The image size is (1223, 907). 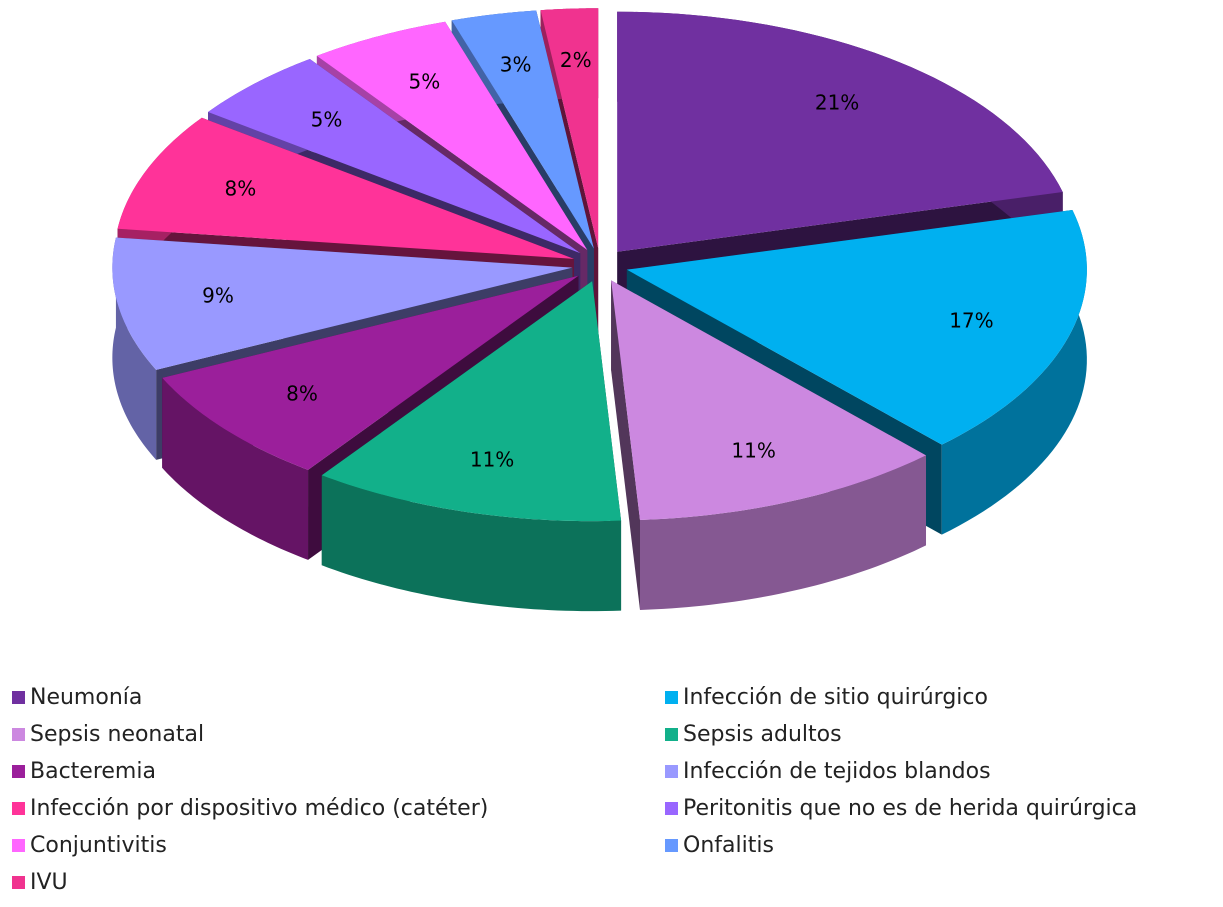 What do you see at coordinates (837, 771) in the screenshot?
I see `legend-label: Infección de tejidos blandos` at bounding box center [837, 771].